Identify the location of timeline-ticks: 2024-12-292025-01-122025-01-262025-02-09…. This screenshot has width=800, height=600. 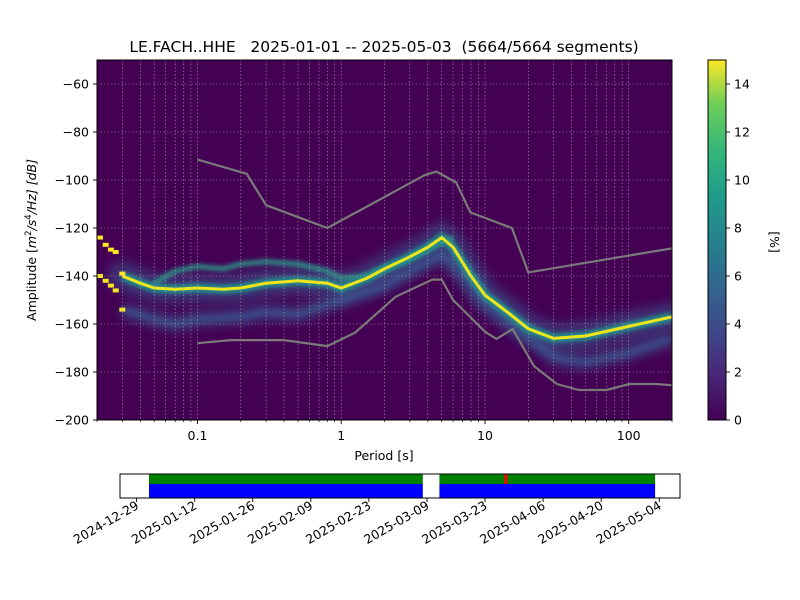
(367, 522).